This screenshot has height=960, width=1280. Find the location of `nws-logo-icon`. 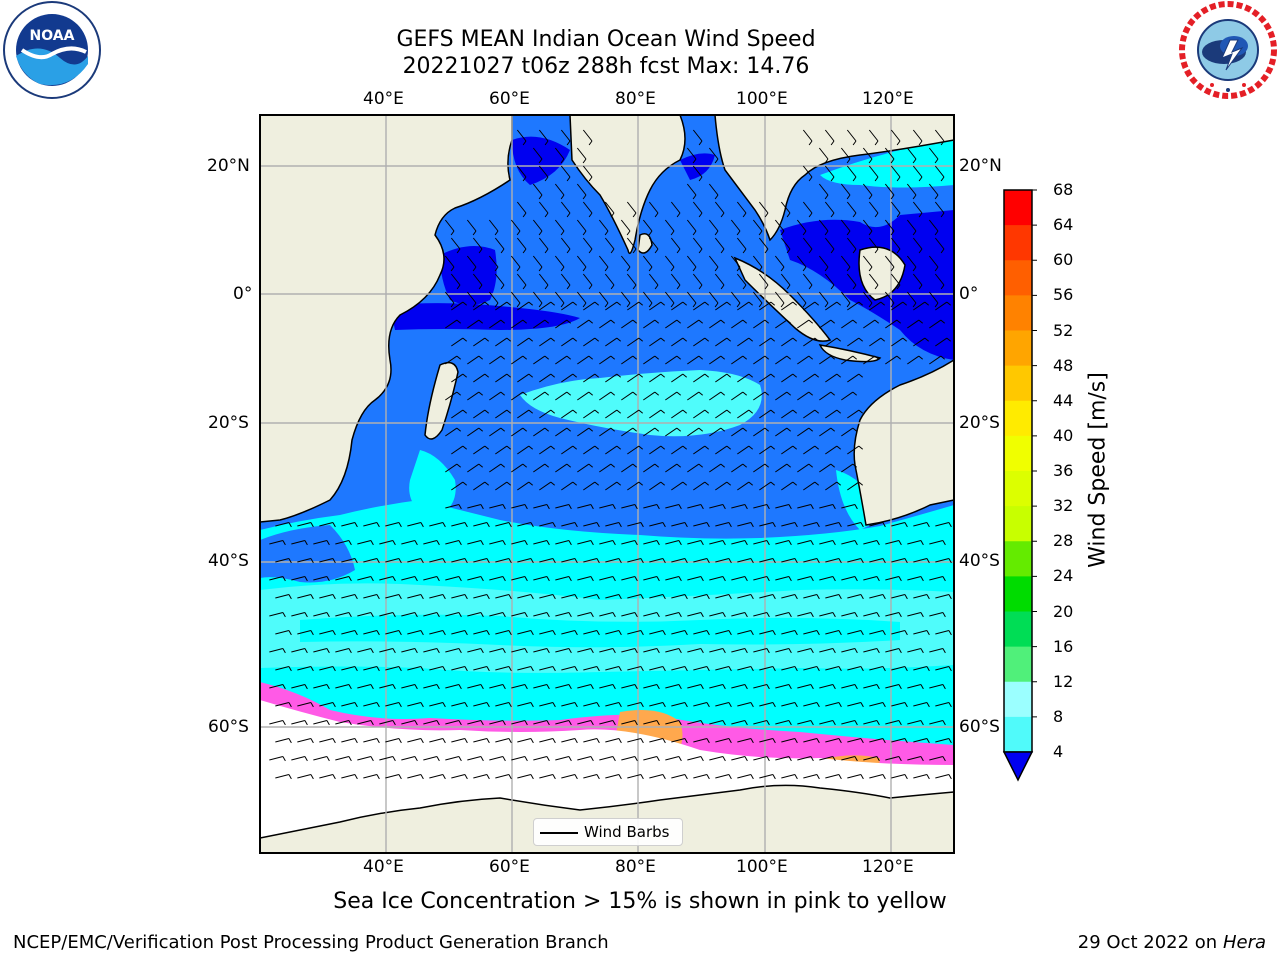

nws-logo-icon is located at coordinates (1228, 50).